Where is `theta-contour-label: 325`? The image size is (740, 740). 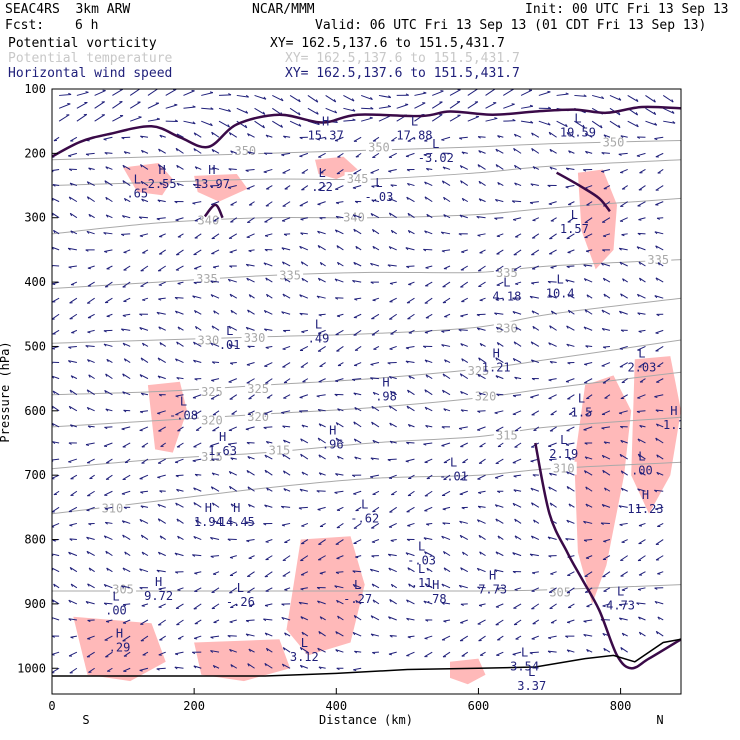
theta-contour-label: 325 is located at coordinates (212, 392).